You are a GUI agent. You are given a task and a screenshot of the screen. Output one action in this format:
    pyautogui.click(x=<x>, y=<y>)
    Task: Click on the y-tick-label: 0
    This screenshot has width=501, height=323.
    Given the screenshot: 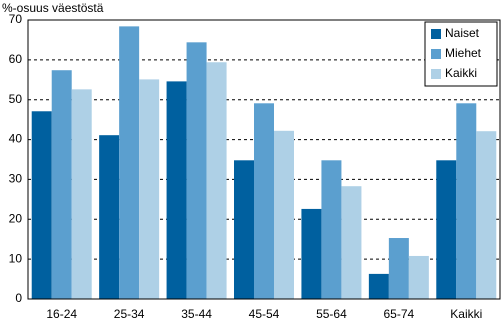 What is the action you would take?
    pyautogui.click(x=18, y=298)
    